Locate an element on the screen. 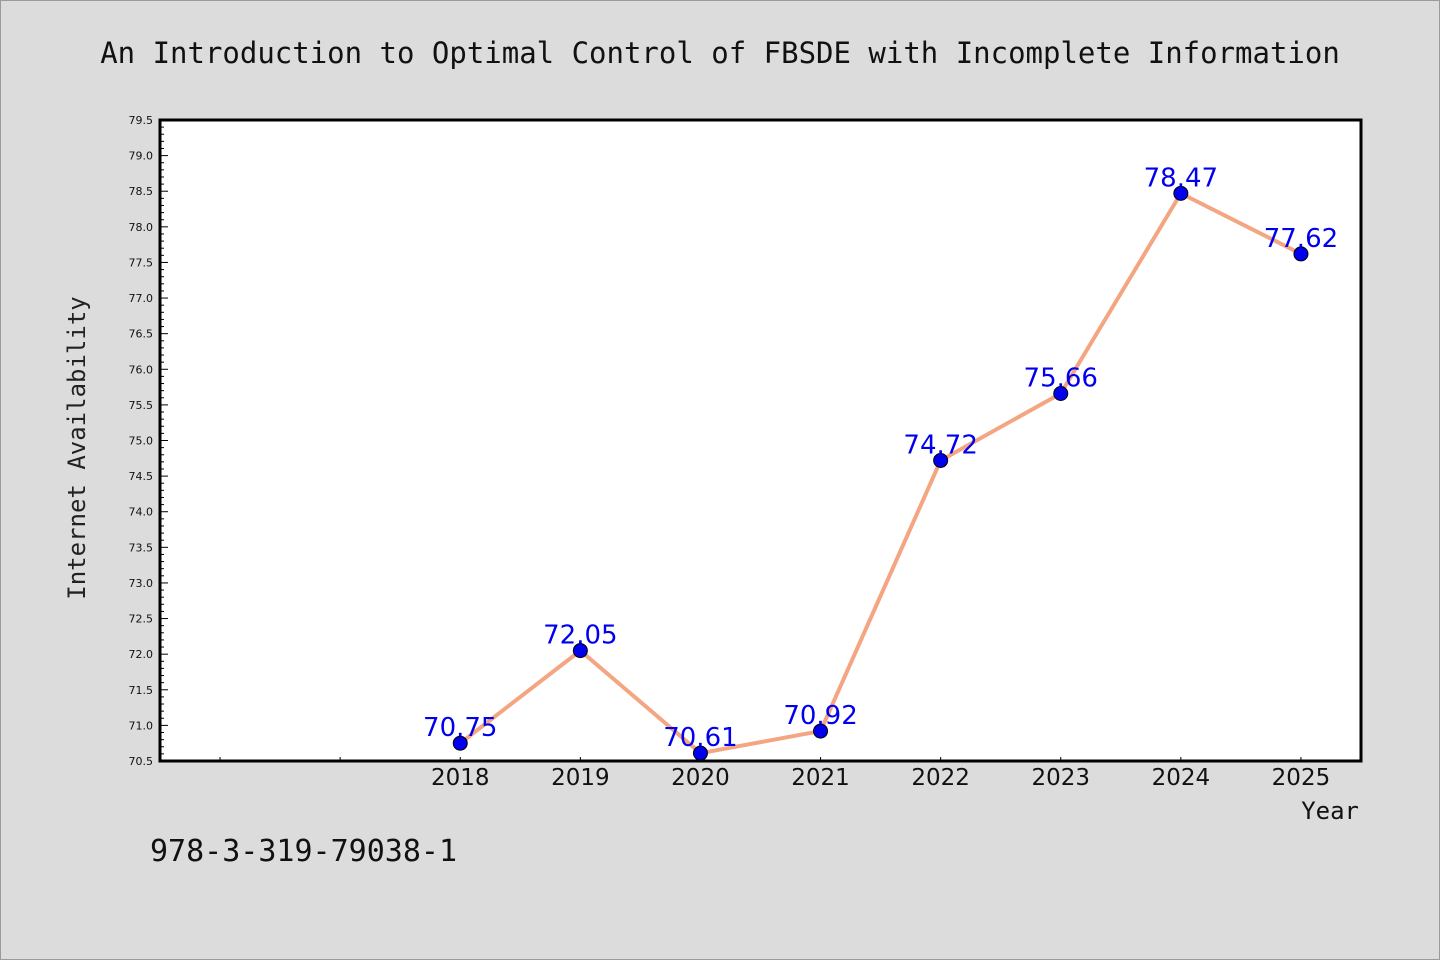  data-label-2025: 77.62 is located at coordinates (1301, 239).